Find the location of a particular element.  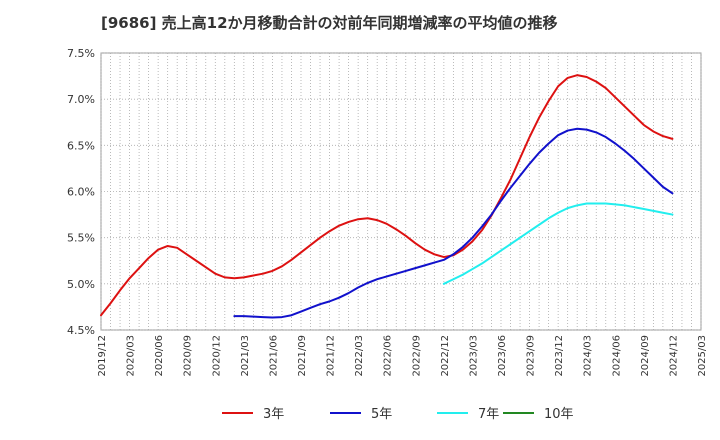

x-tick-label: 2025/03 is located at coordinates (702, 356).